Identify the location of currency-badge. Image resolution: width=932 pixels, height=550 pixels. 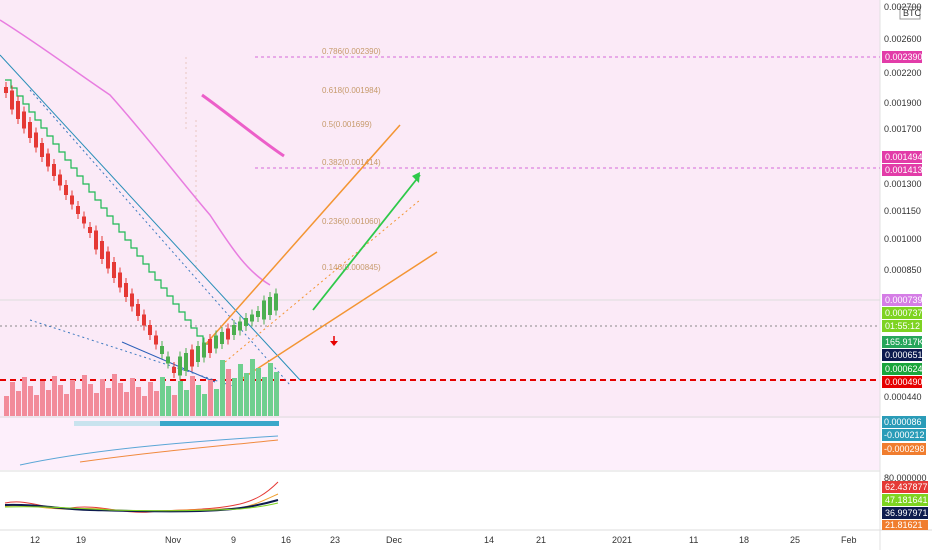
(910, 13).